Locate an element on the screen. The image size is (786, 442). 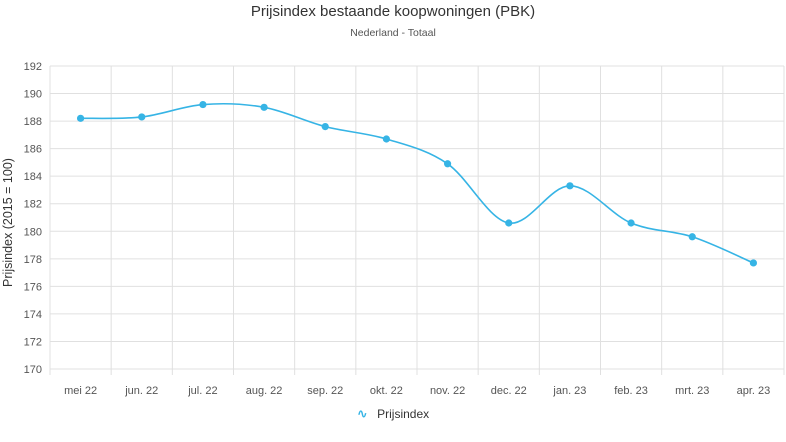
y-tick-label: 182 is located at coordinates (33, 205).